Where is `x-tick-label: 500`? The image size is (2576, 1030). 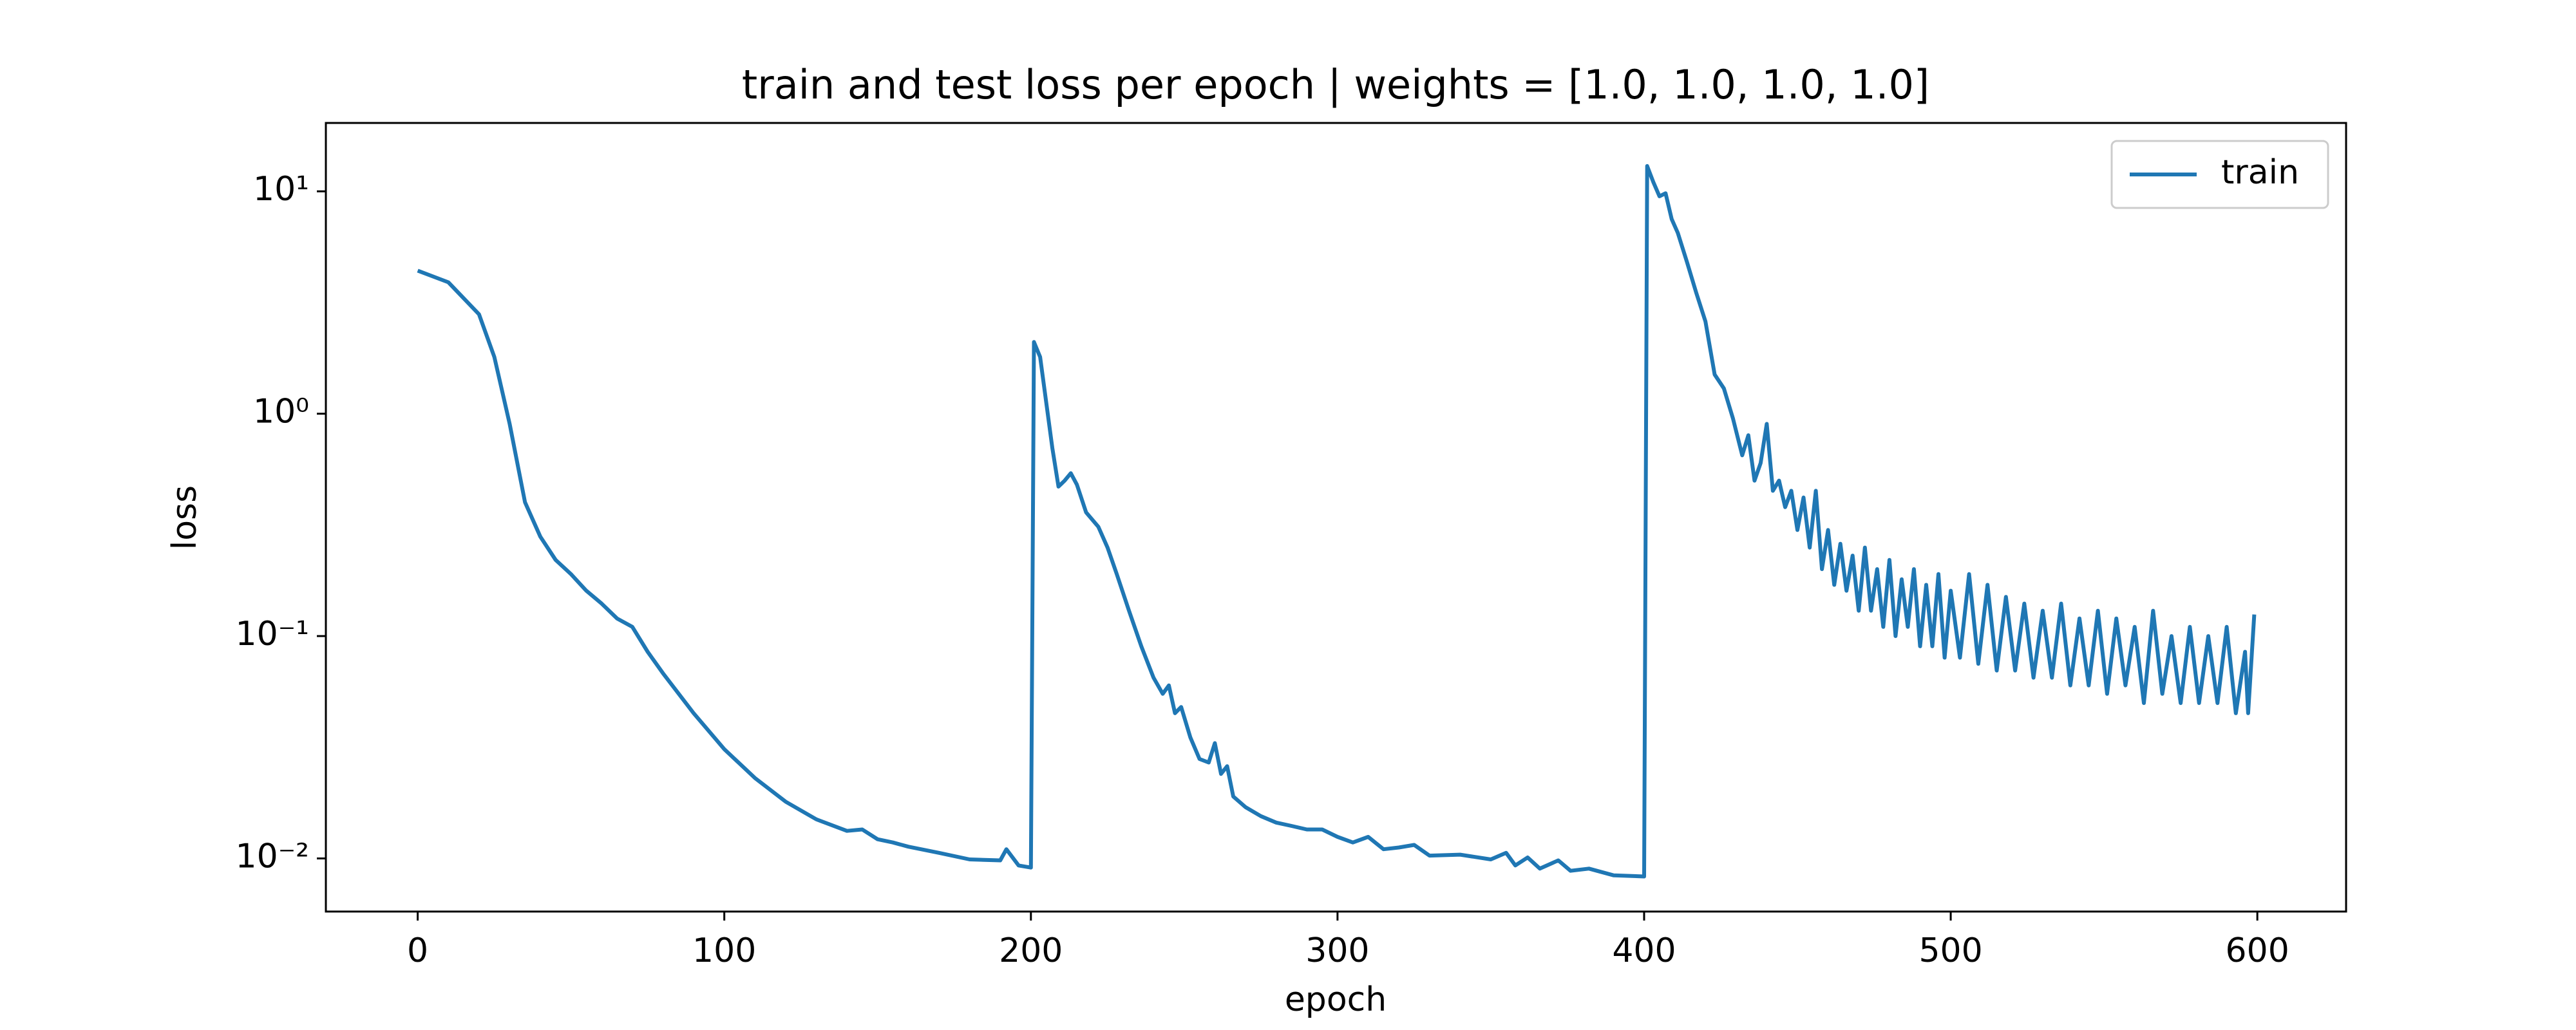 x-tick-label: 500 is located at coordinates (1950, 951).